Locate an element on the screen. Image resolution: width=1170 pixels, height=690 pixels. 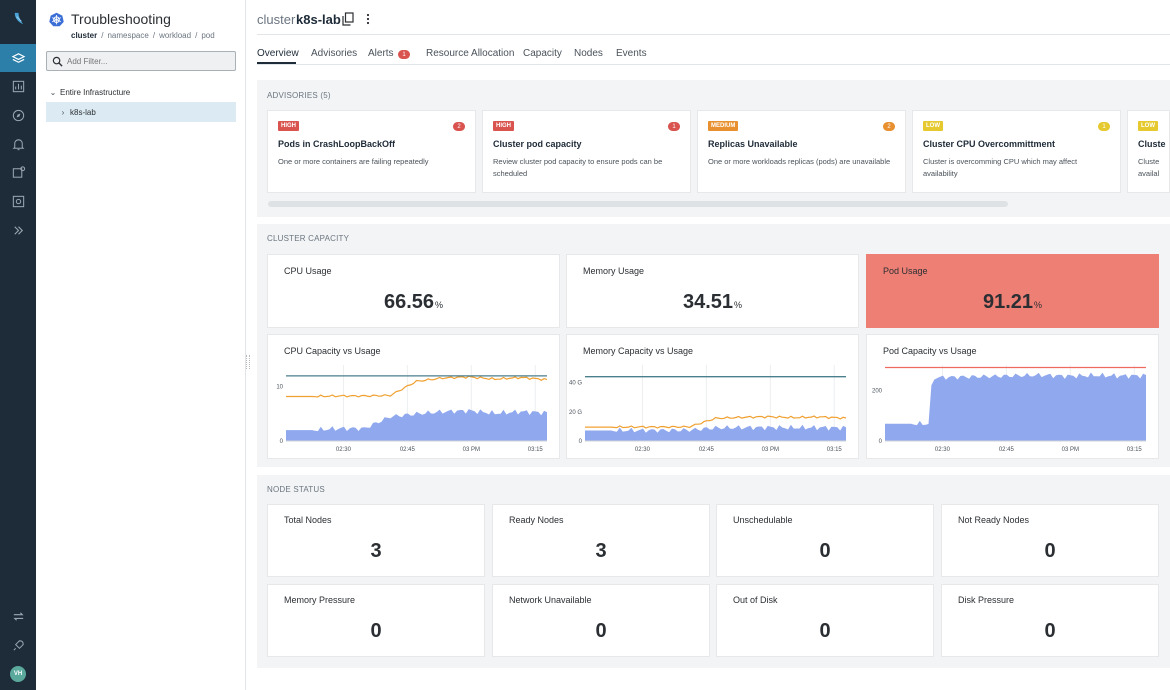
app-logo-icon is located at coordinates (18, 18).